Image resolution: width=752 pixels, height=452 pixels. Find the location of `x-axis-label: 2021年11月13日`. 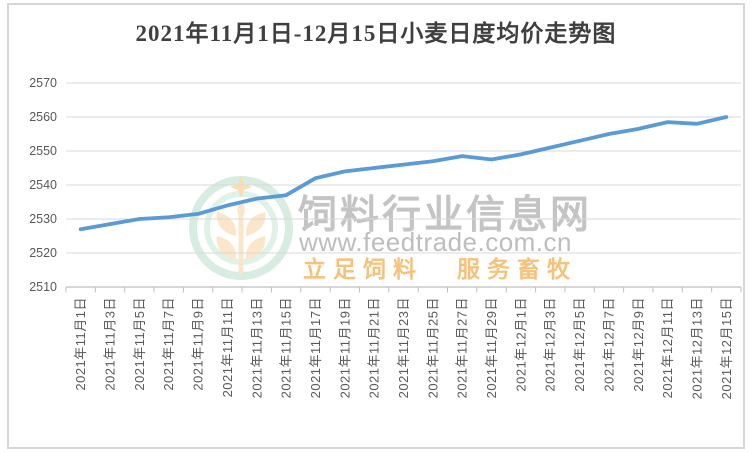

x-axis-label: 2021年11月13日 is located at coordinates (256, 347).